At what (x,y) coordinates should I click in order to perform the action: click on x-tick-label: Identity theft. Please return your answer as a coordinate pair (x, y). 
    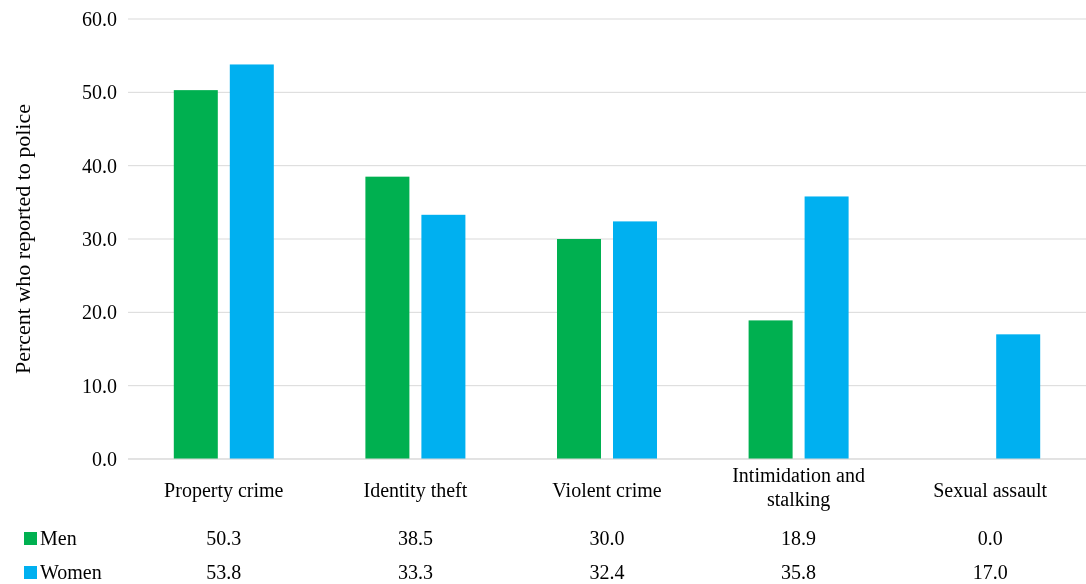
    Looking at the image, I should click on (415, 490).